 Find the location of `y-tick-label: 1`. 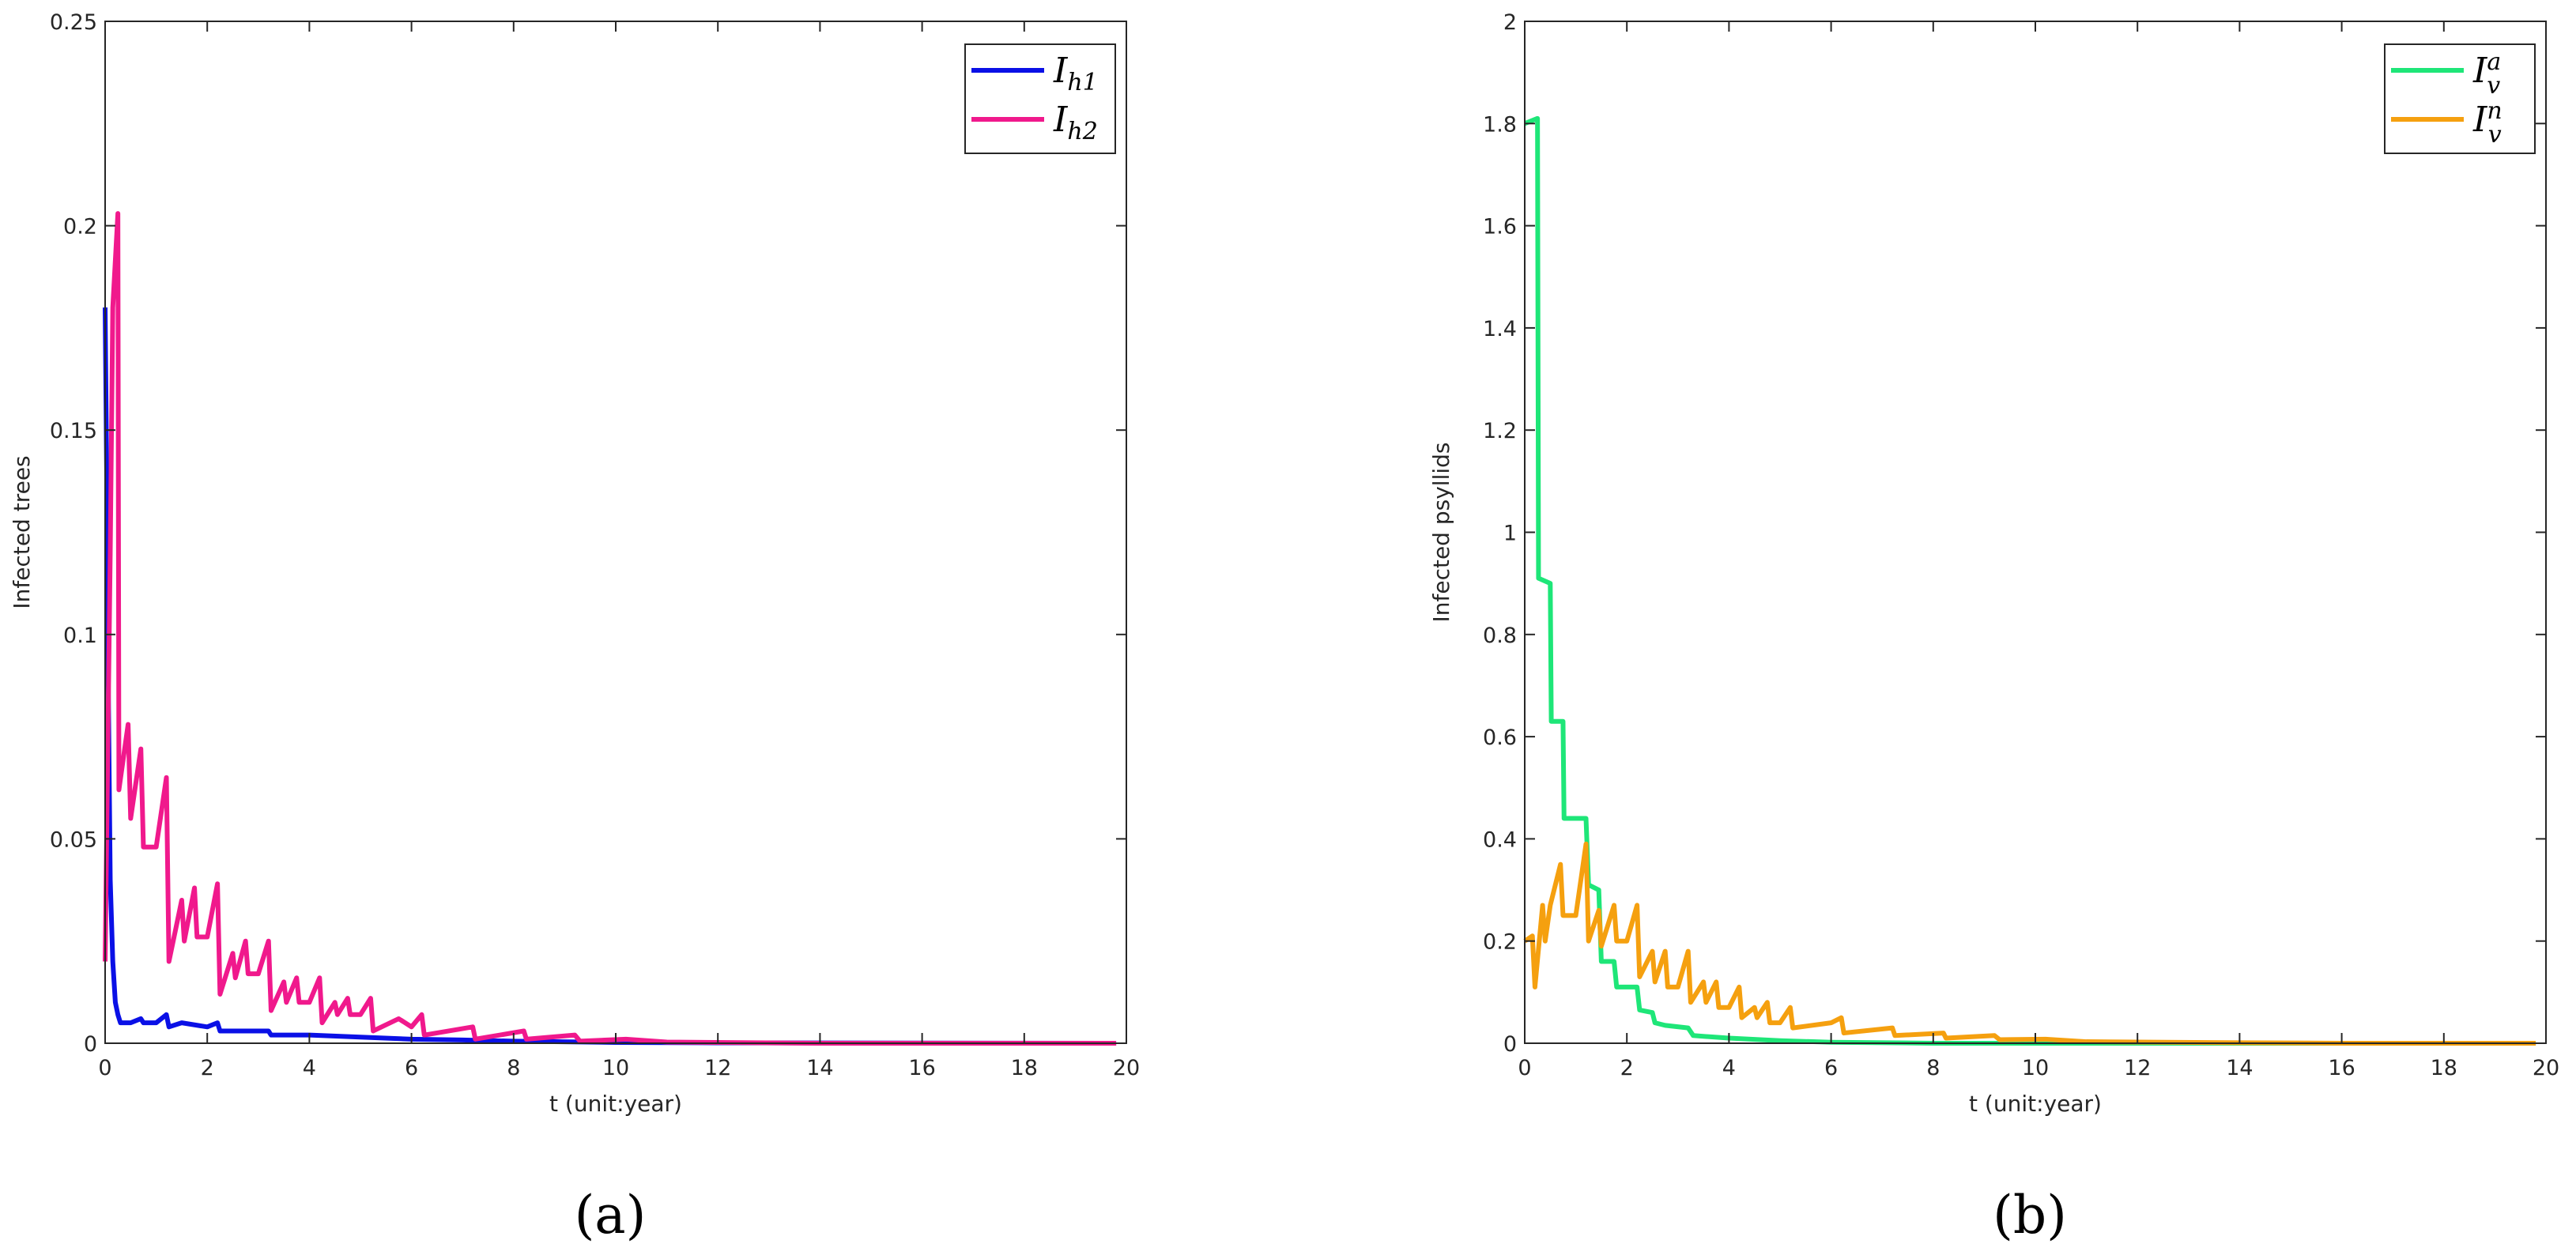

y-tick-label: 1 is located at coordinates (1510, 534).